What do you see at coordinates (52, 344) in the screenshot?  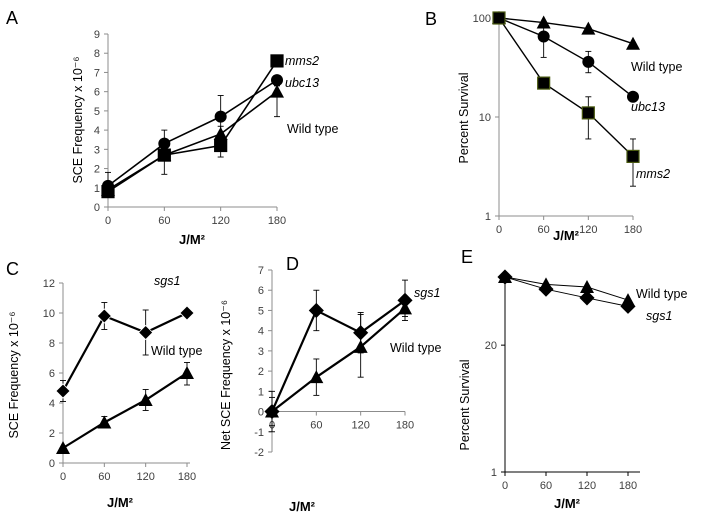 I see `y-tick-label: 8` at bounding box center [52, 344].